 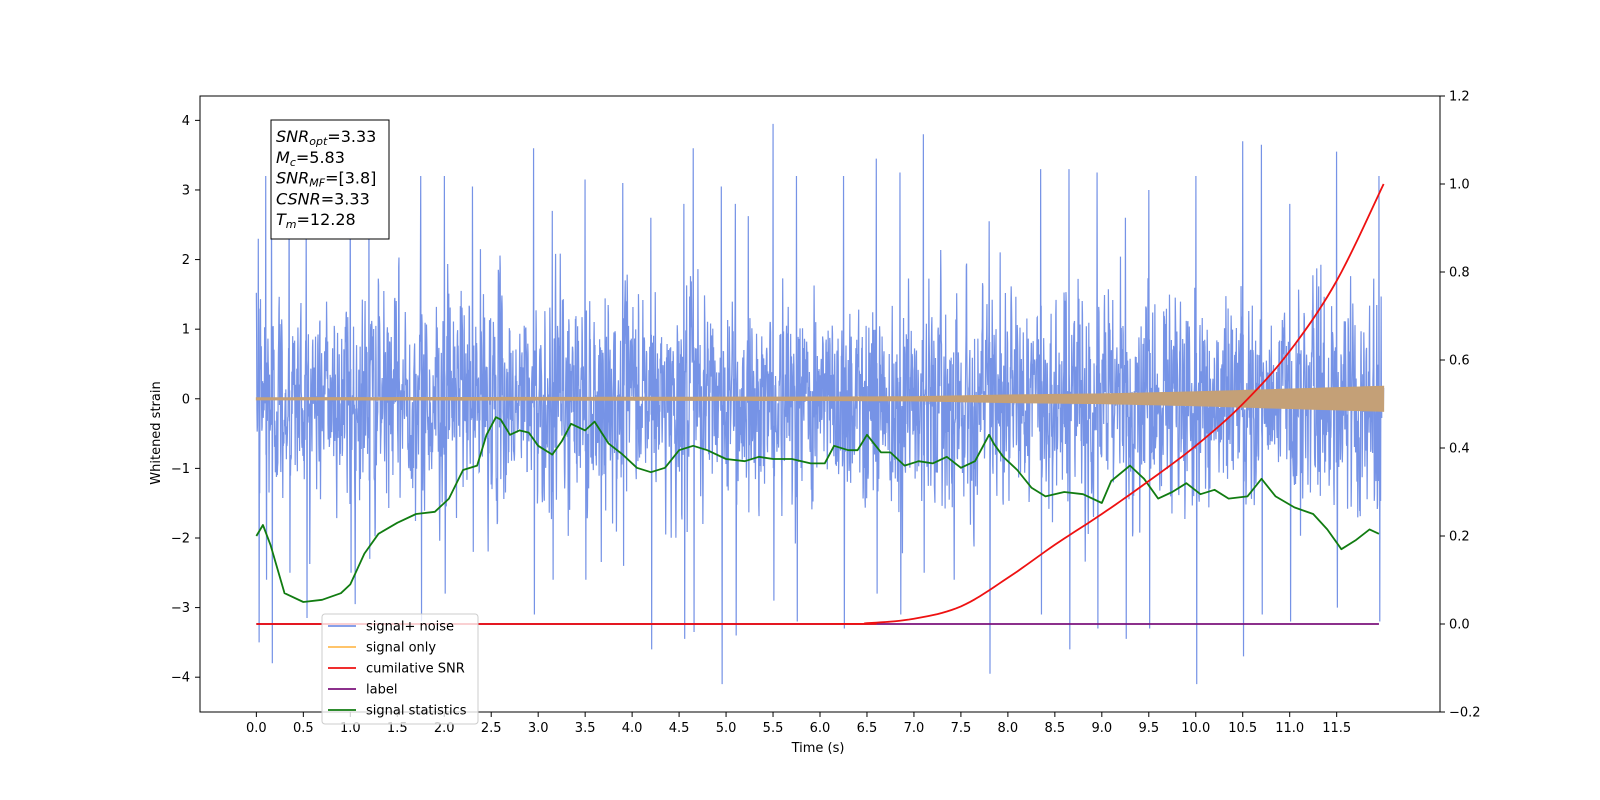 I want to click on y-tick-label: −1, so click(x=180, y=469).